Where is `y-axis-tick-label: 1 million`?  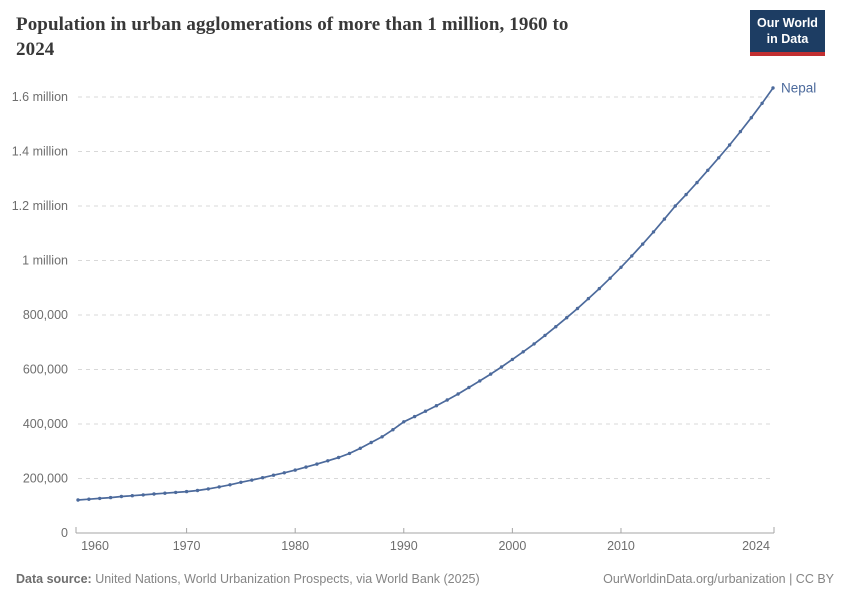 y-axis-tick-label: 1 million is located at coordinates (45, 261).